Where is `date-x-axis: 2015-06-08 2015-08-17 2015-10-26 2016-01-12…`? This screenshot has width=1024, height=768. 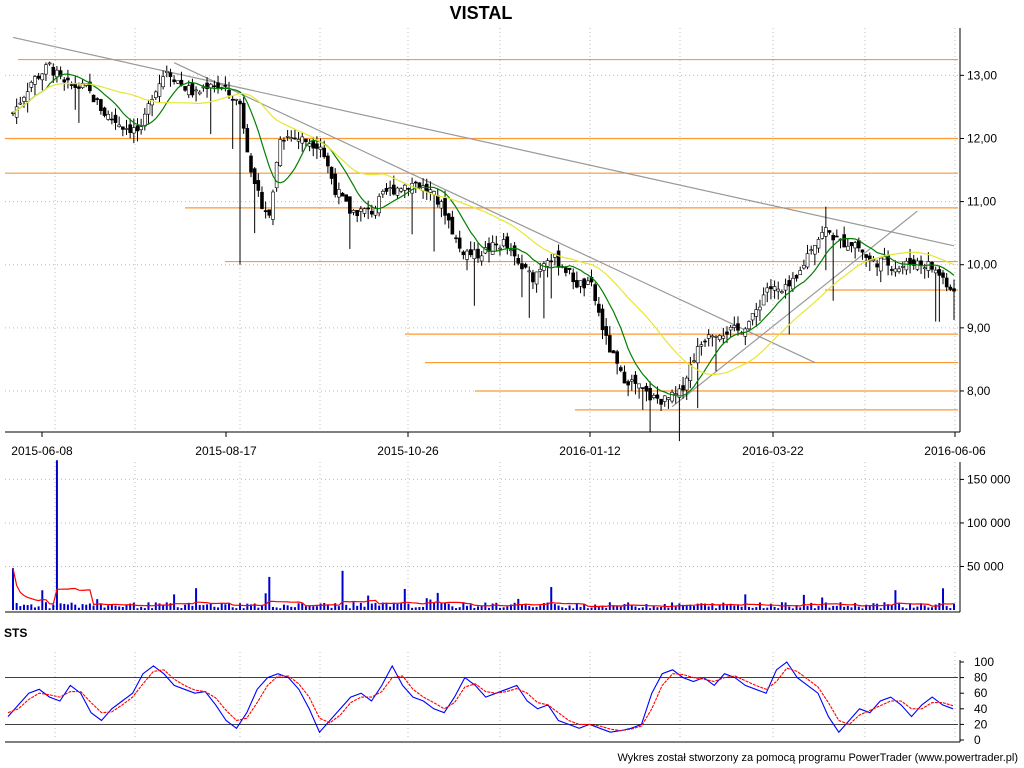
date-x-axis: 2015-06-08 2015-08-17 2015-10-26 2016-01-12… is located at coordinates (495, 444).